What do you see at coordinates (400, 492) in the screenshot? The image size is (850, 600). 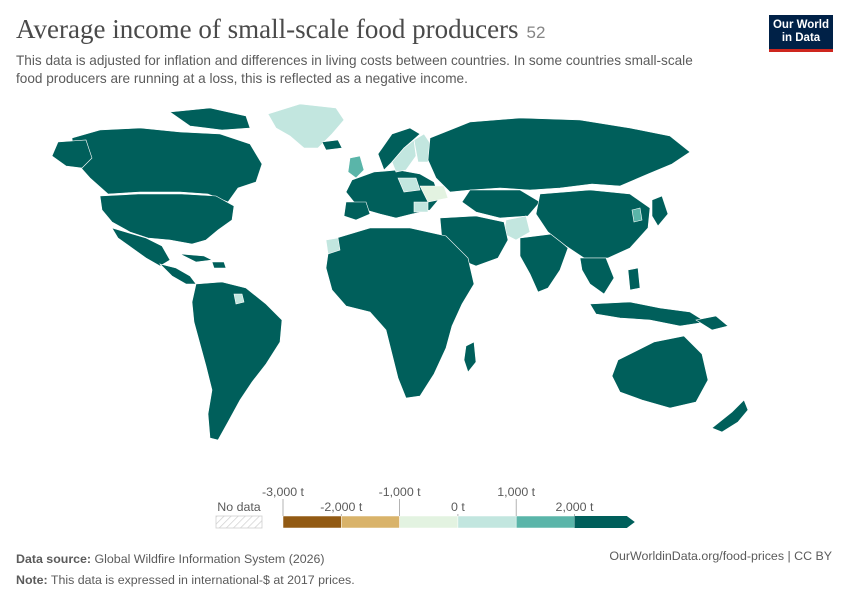 I see `legend-tick-label: -1,000 t` at bounding box center [400, 492].